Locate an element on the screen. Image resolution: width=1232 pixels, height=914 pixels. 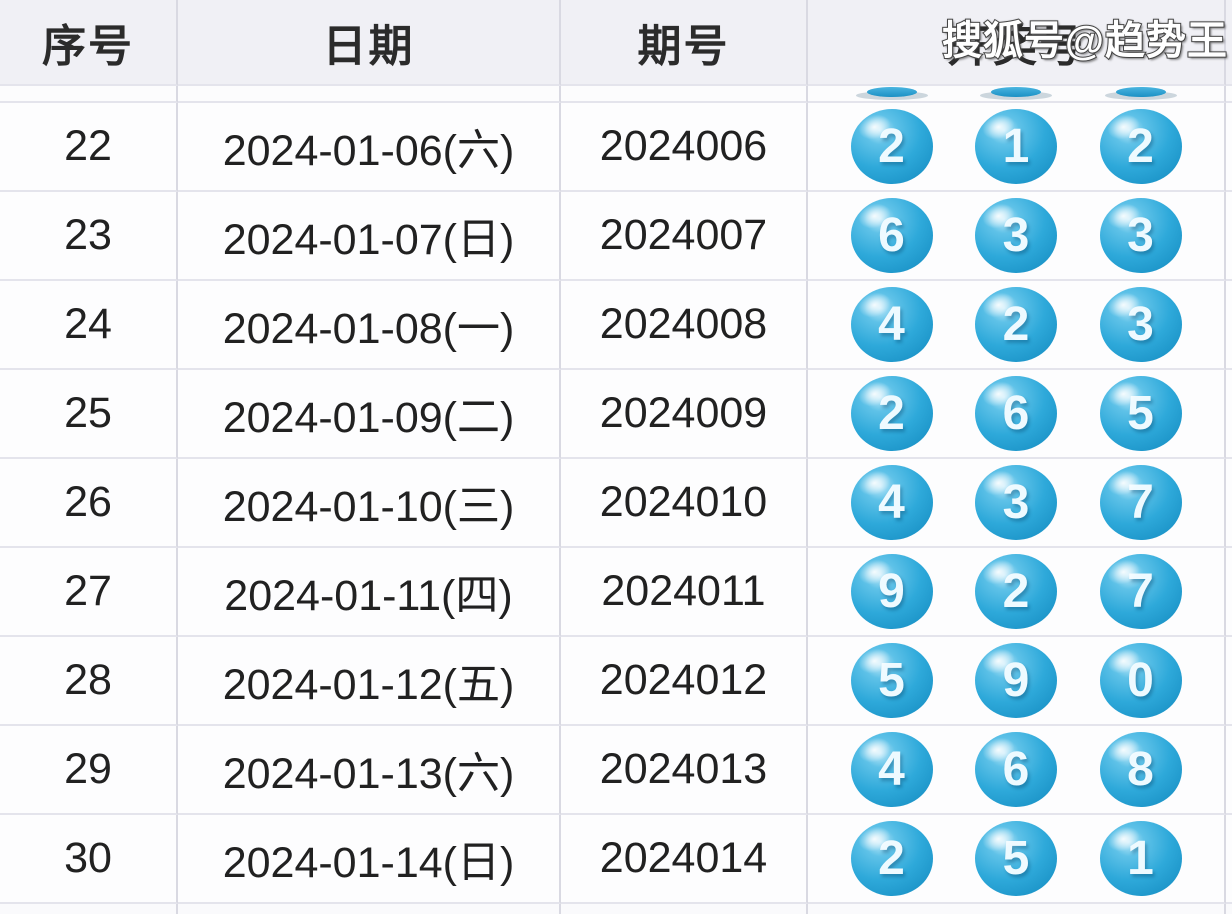
cutoff-balls-cell is located at coordinates (1017, 94).